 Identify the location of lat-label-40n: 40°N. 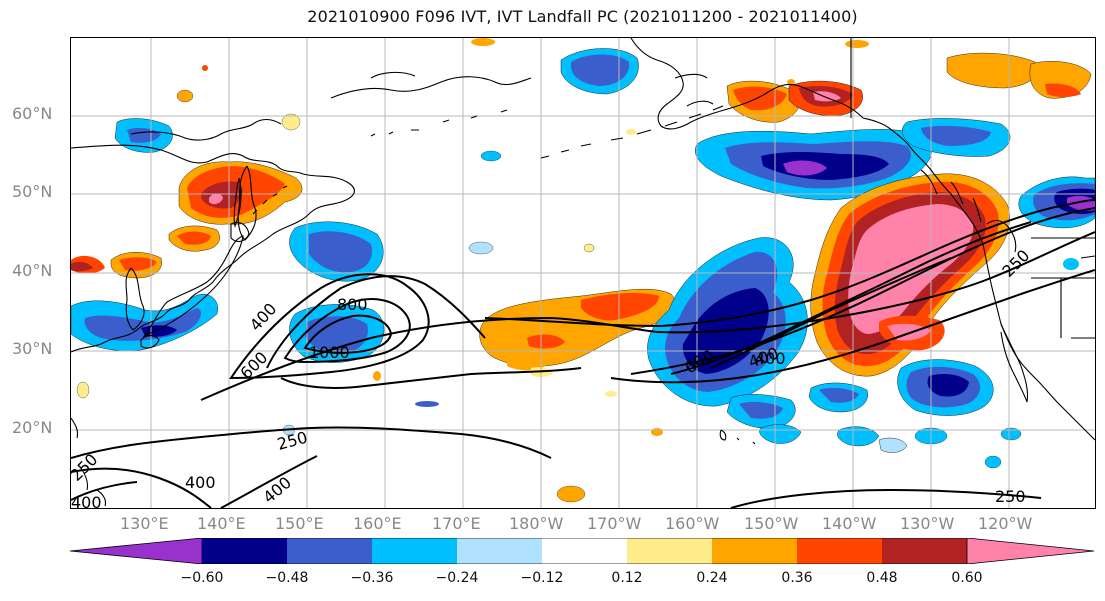
(32, 270).